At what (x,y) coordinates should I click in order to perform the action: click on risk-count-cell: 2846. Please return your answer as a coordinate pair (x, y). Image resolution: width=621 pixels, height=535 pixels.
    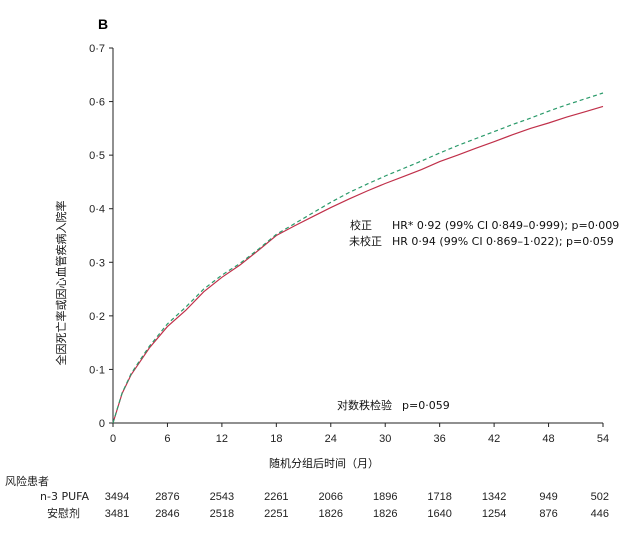
    Looking at the image, I should click on (167, 514).